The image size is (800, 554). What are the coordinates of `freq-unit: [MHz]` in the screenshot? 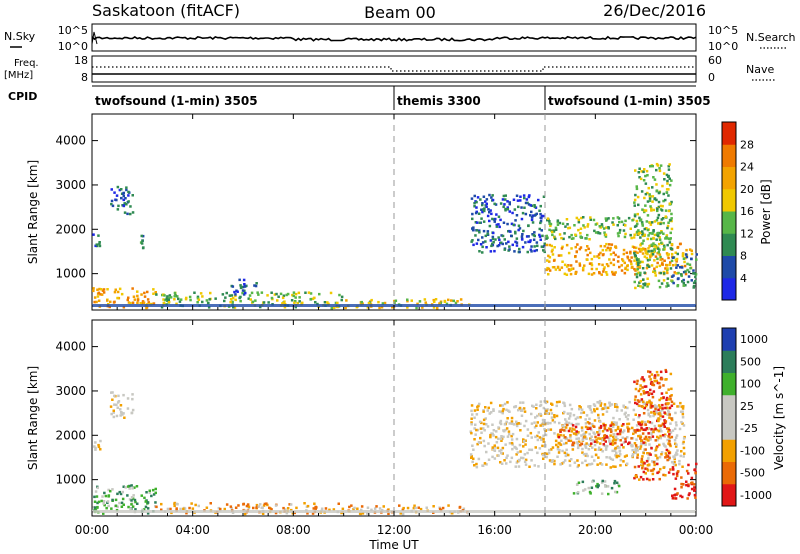 It's located at (18, 75).